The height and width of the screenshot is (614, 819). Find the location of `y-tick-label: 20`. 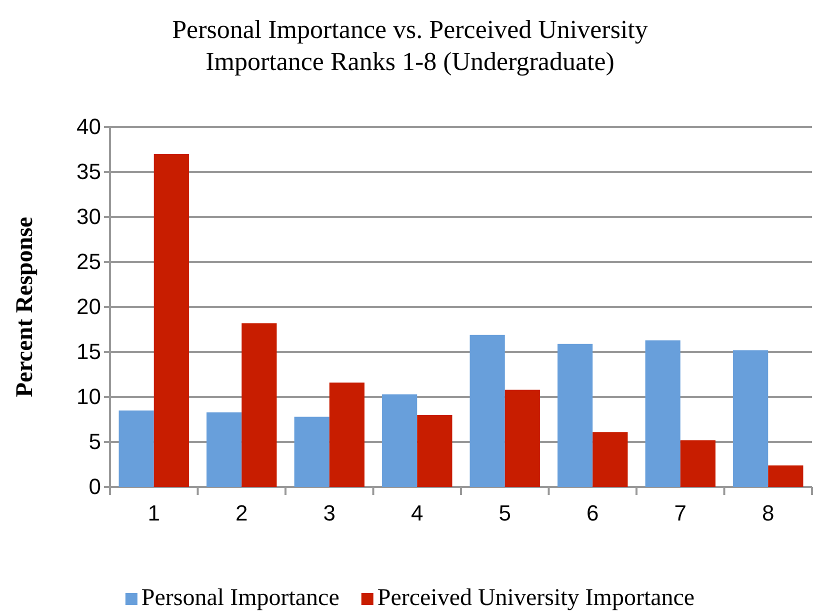

y-tick-label: 20 is located at coordinates (88, 307).